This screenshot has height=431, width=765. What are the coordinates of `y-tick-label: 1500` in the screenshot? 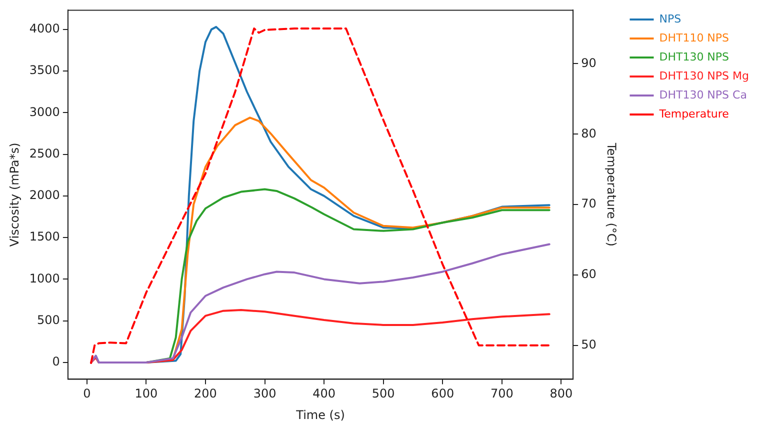 It's located at (44, 237).